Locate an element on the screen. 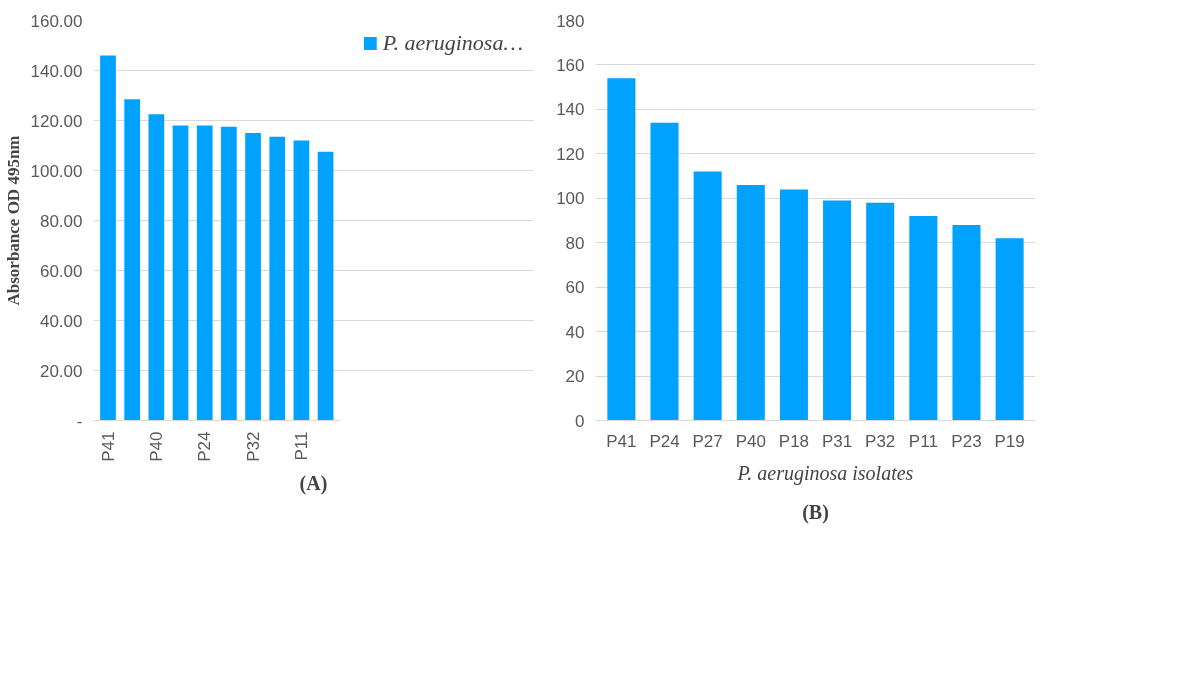 This screenshot has width=1199, height=675. y-tick-label: 100 is located at coordinates (570, 199).